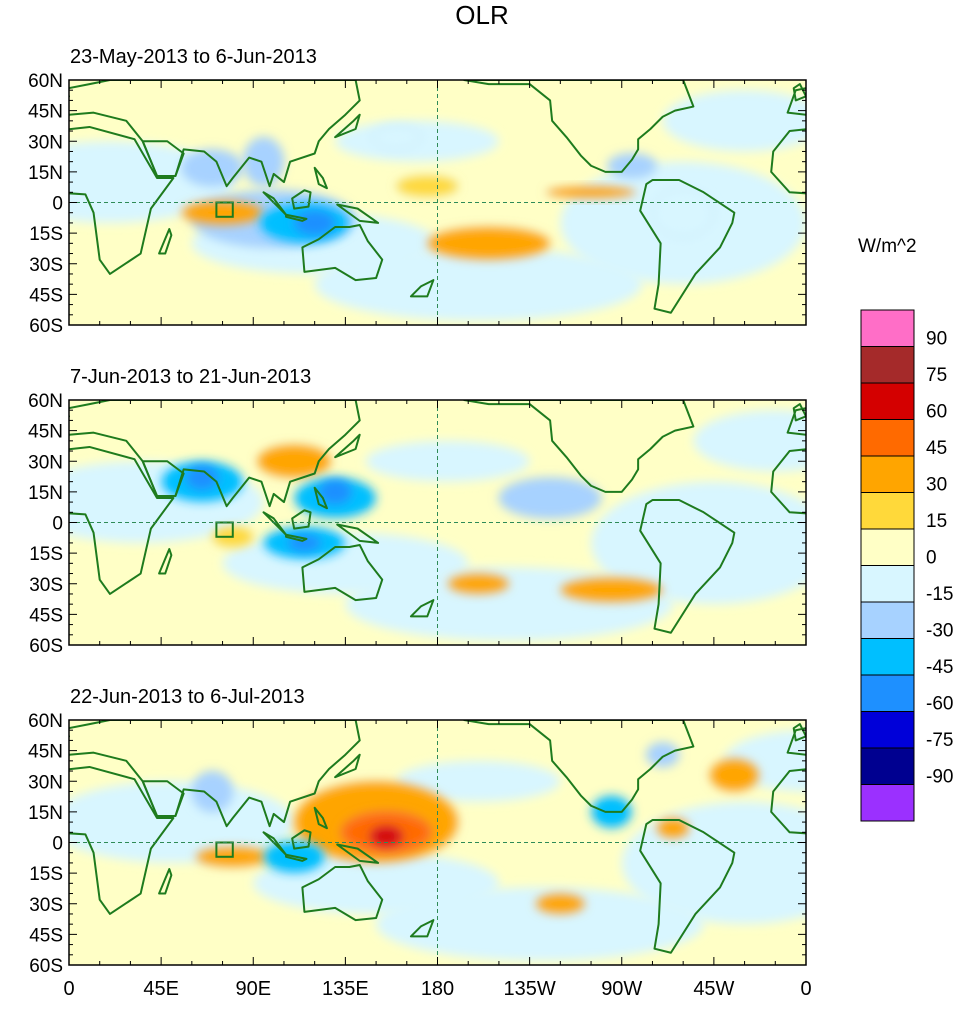  Describe the element at coordinates (345, 989) in the screenshot. I see `lon-tick-label: 135E` at that location.